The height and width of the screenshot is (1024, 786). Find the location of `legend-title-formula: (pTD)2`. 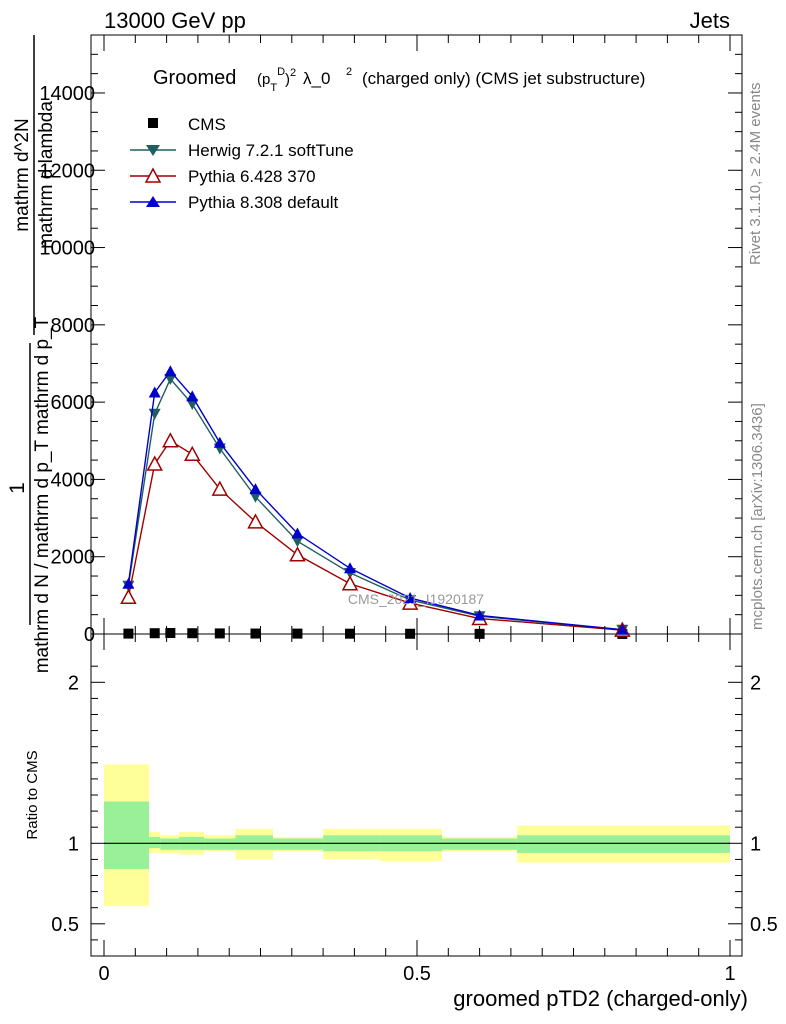

legend-title-formula: (pTD)2 is located at coordinates (276, 80).